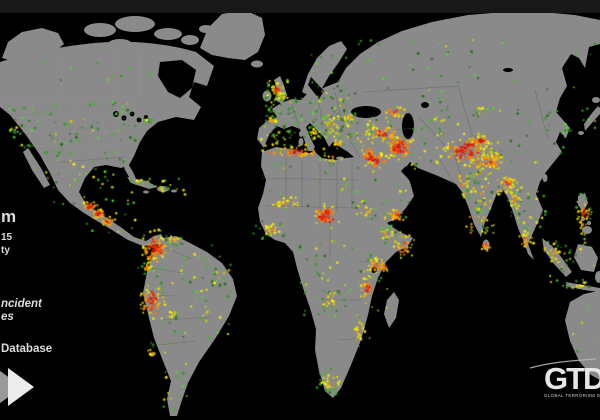  I want to click on letterbox-bar, so click(300, 6).